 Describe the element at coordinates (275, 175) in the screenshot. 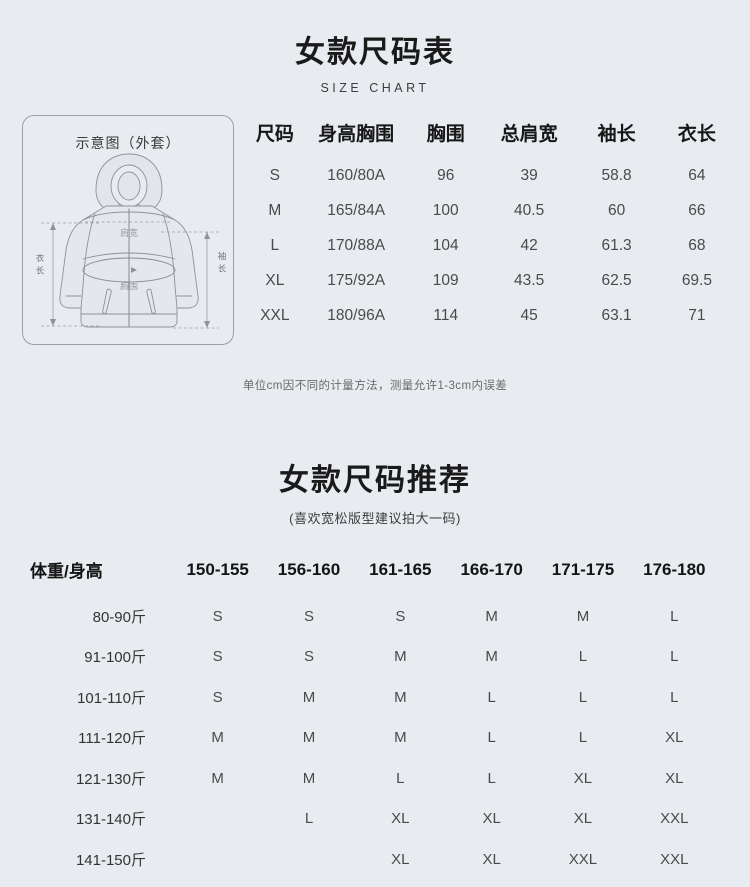

I see `cell-size: S` at that location.